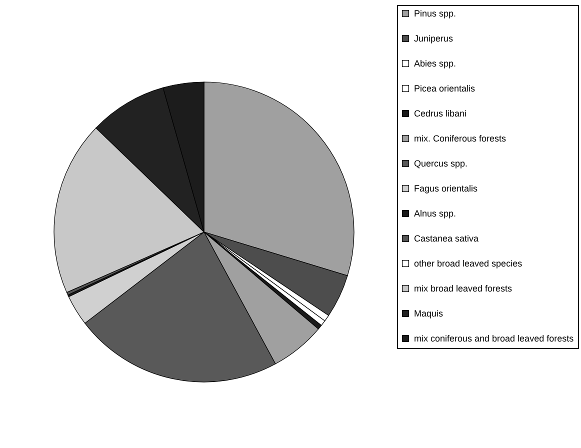 The width and height of the screenshot is (581, 448). I want to click on legend-label: Cedrus libani, so click(440, 113).